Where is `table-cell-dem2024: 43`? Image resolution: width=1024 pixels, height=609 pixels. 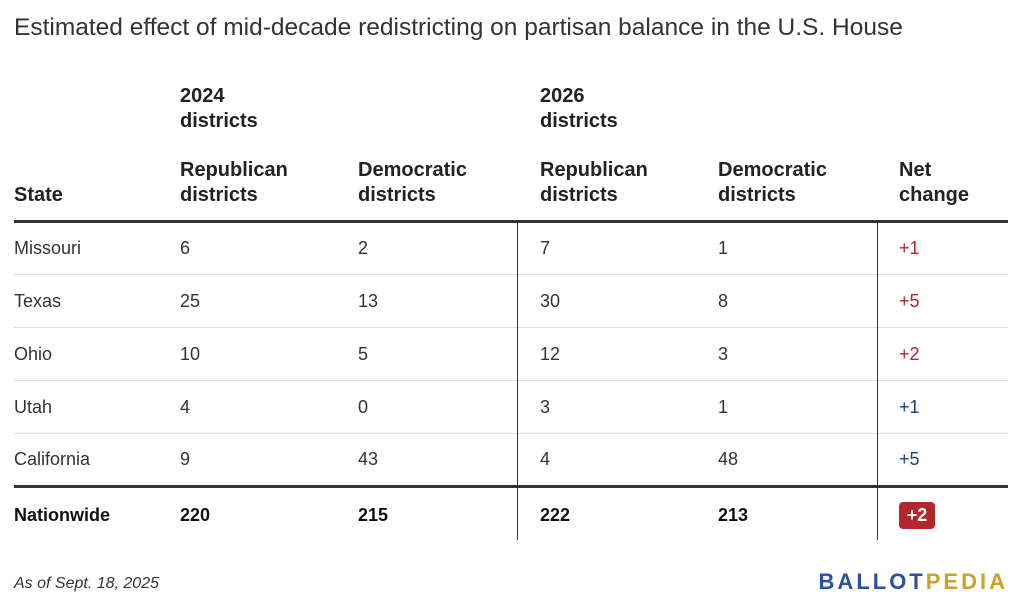
table-cell-dem2024: 43 is located at coordinates (368, 459).